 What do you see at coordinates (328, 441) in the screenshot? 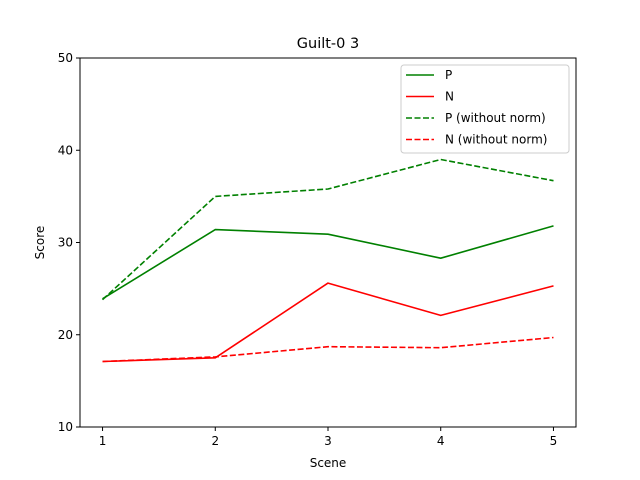
I see `x-tick-label: 3` at bounding box center [328, 441].